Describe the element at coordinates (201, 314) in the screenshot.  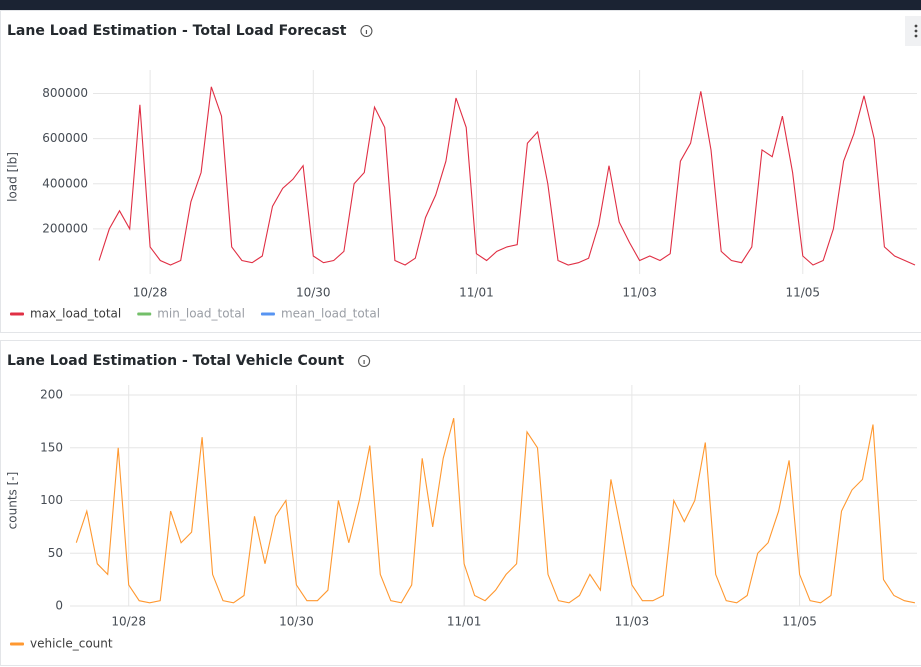
I see `legend-label: min_load_total` at that location.